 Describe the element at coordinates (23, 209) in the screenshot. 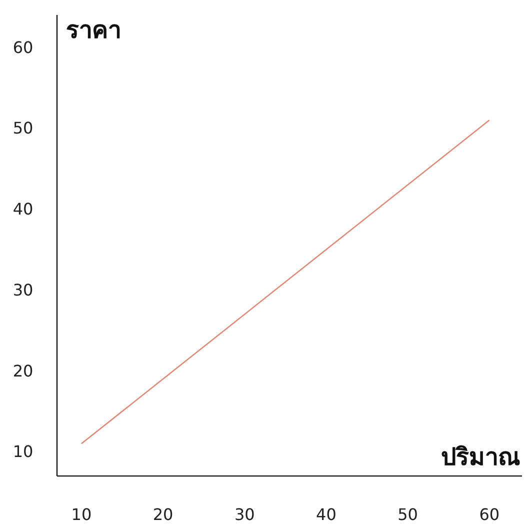

I see `y-tick-label: 40` at that location.